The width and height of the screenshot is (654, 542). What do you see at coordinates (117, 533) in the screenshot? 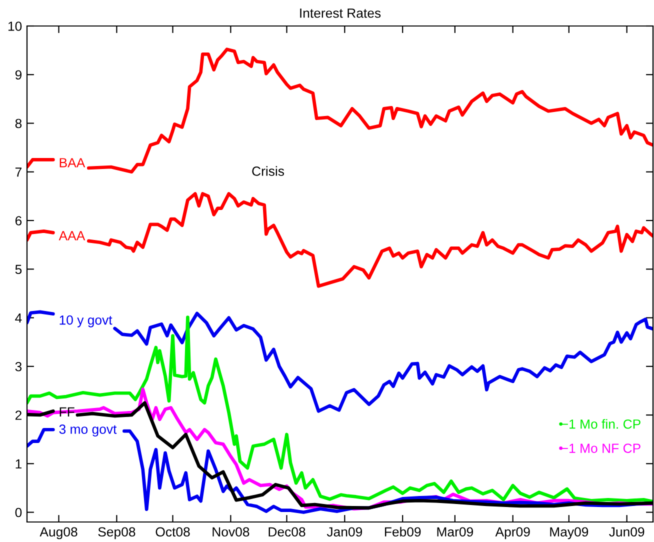
I see `x-tick-label: Sep08` at bounding box center [117, 533].